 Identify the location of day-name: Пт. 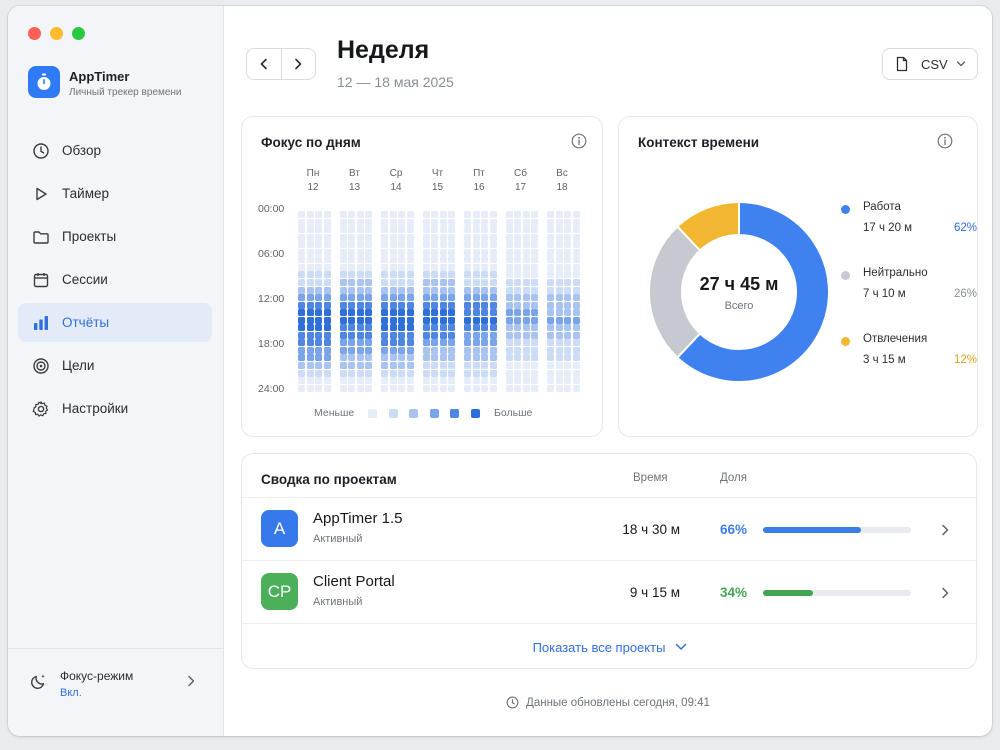
(479, 173).